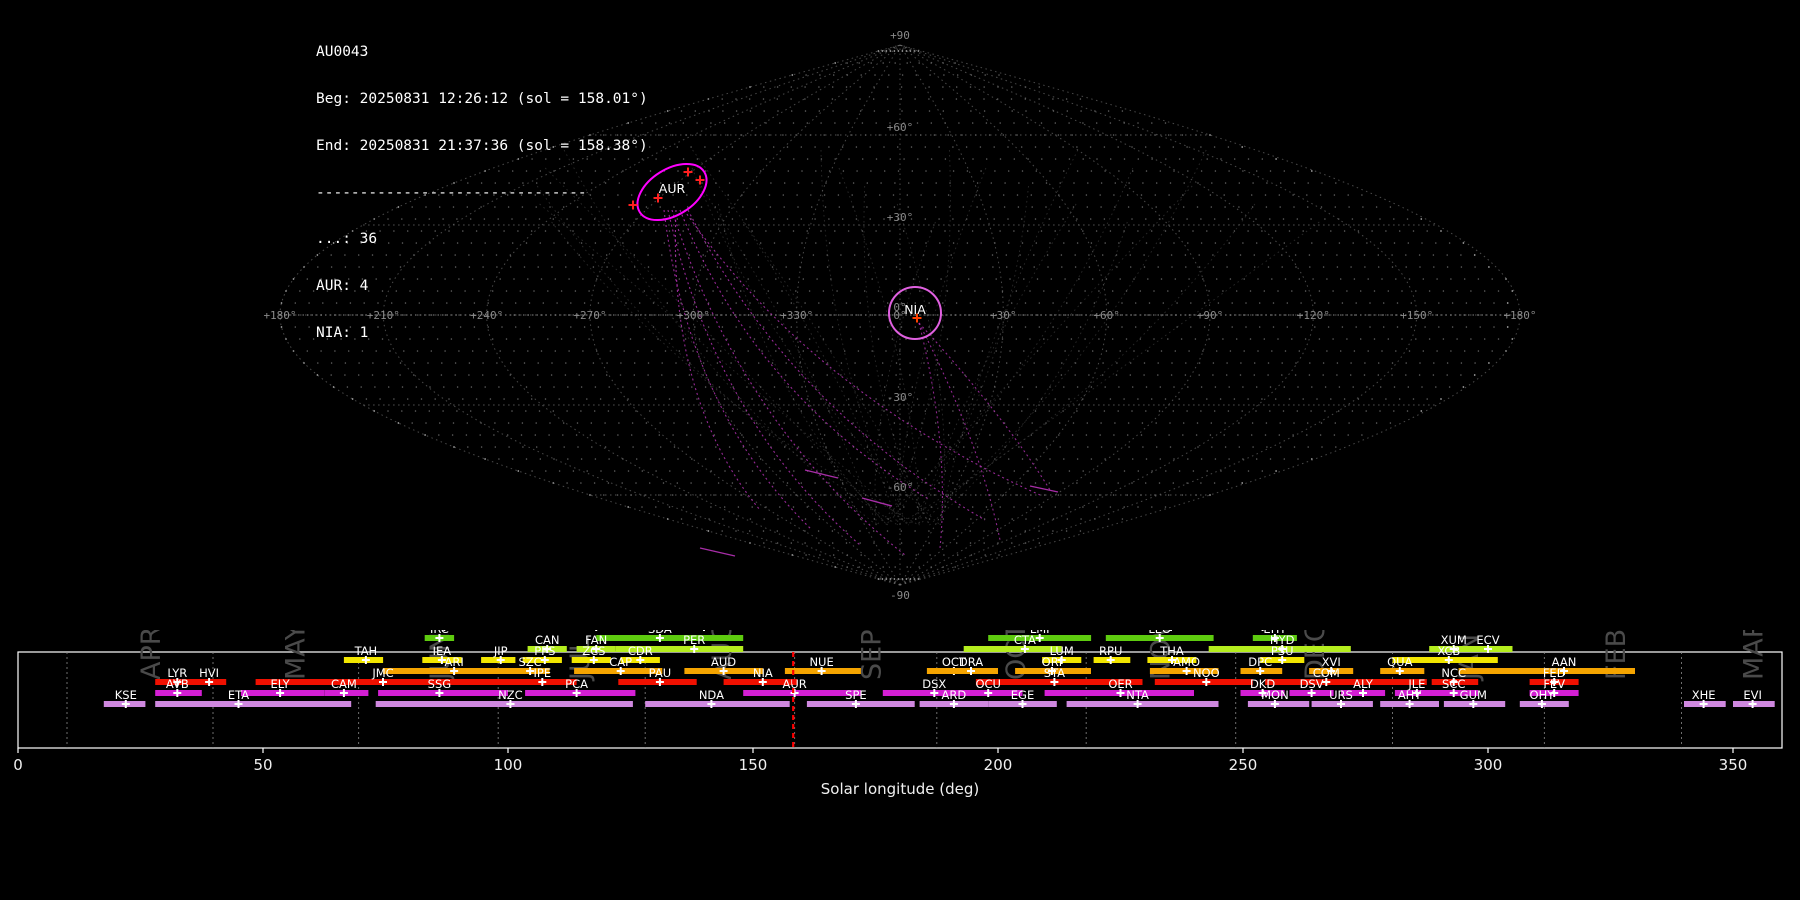 The width and height of the screenshot is (1800, 900). I want to click on shower-entry: DPC, so click(1261, 665).